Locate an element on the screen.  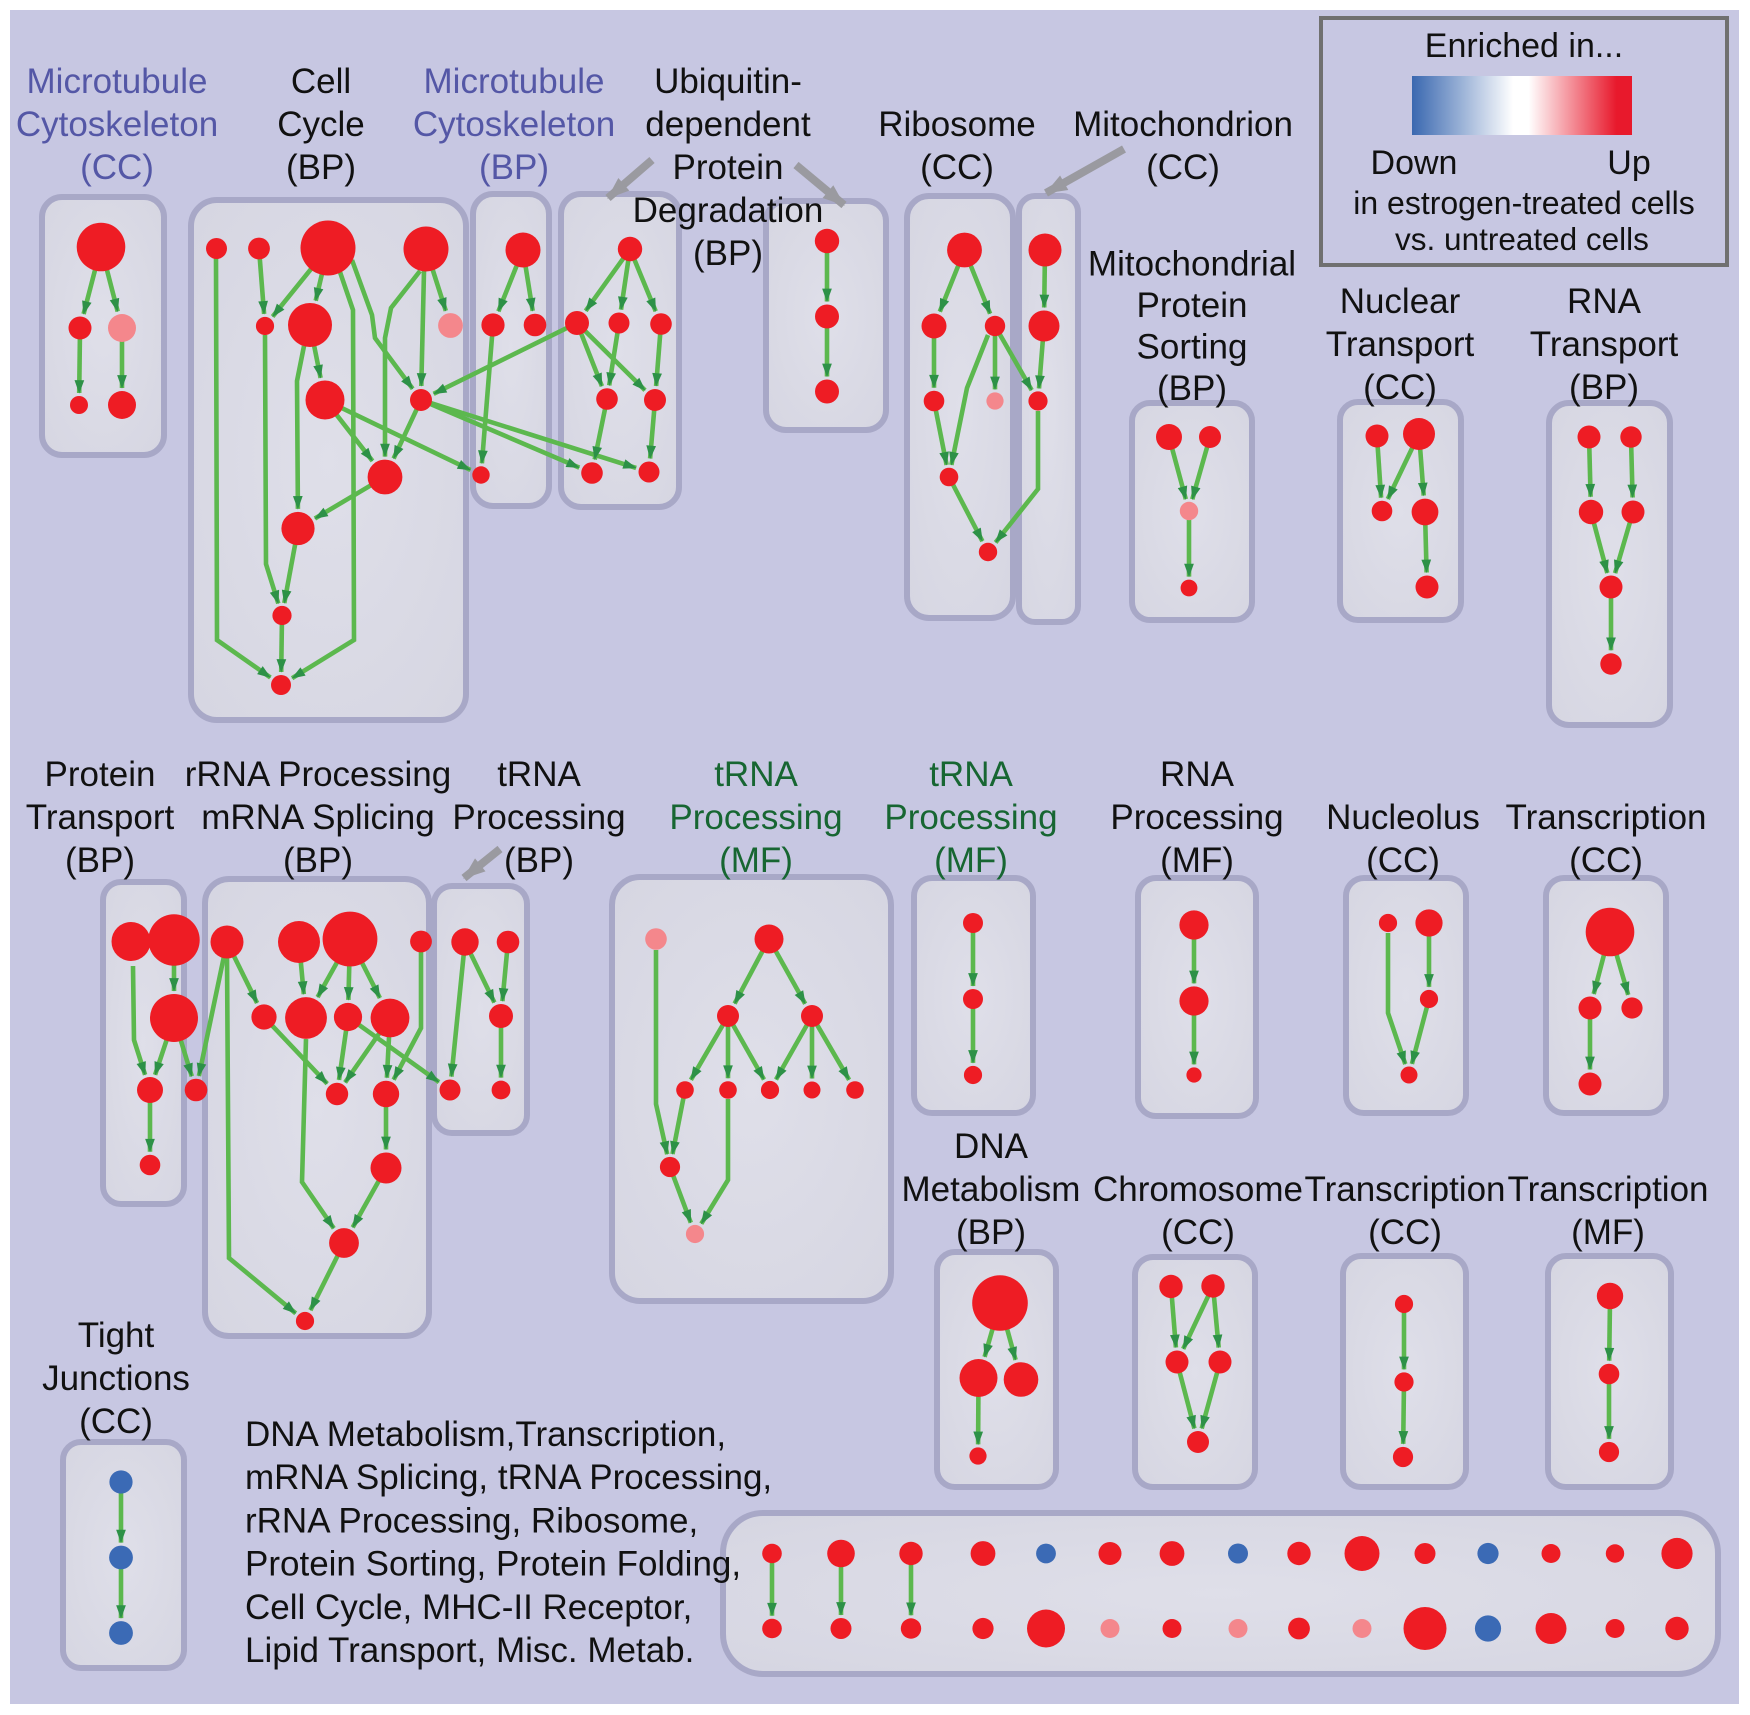
svg-text: Tight is located at coordinates (116, 1335).